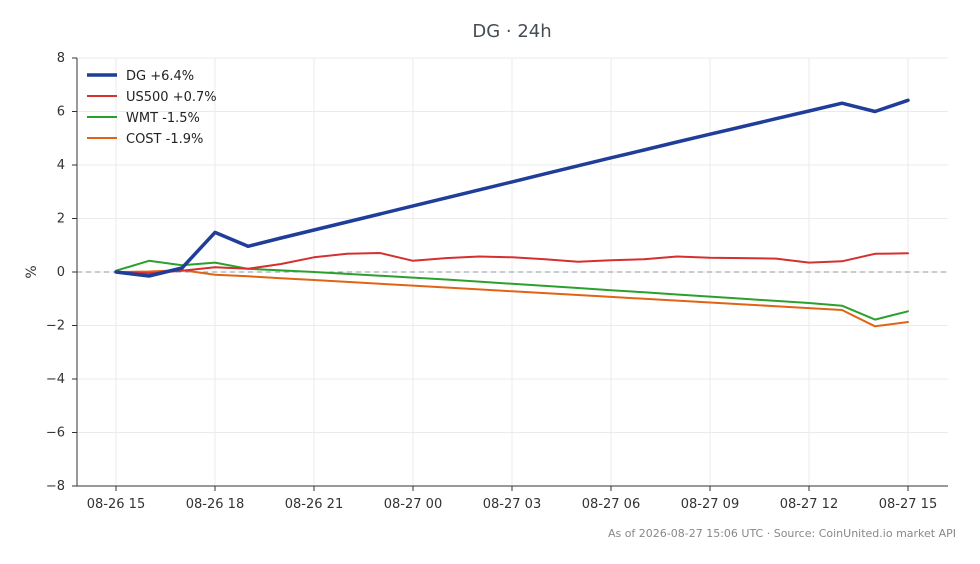  I want to click on x-tick-label-7: 08-27 12, so click(809, 504).